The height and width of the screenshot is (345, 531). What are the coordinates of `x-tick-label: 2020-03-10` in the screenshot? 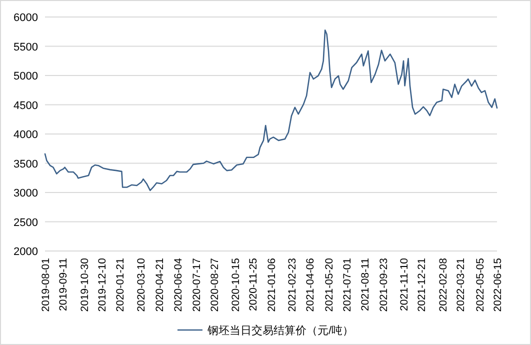 It's located at (142, 285).